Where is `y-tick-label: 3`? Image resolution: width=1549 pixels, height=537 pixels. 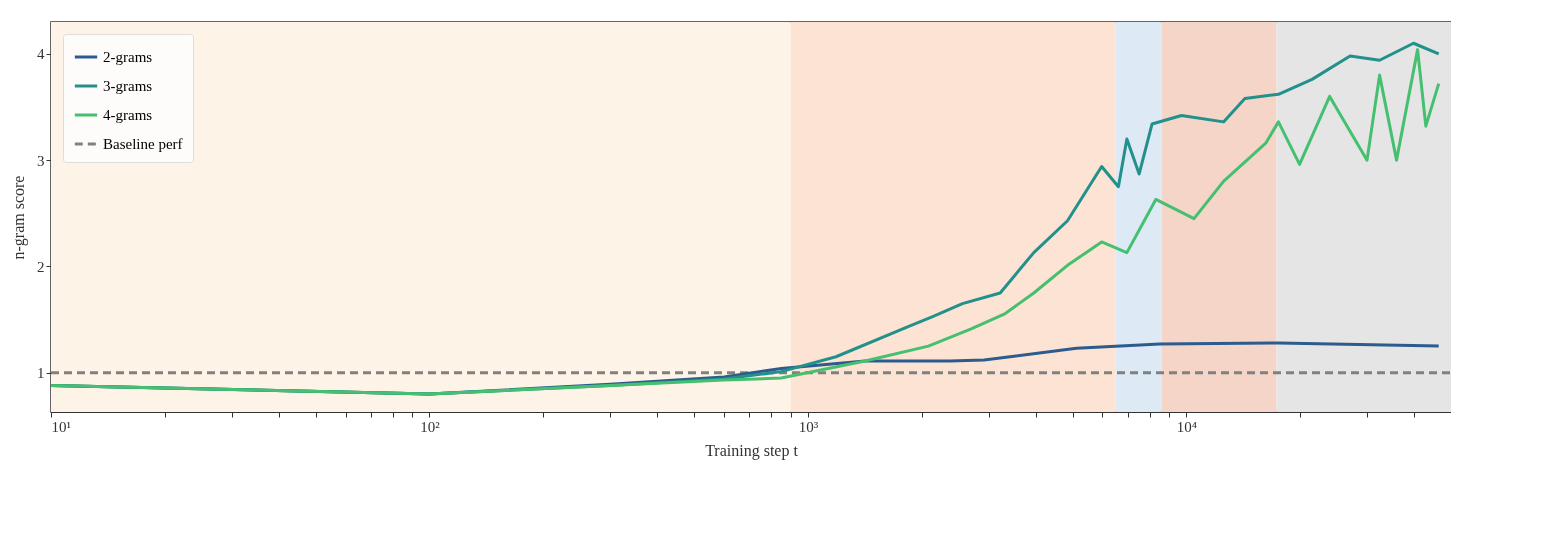
y-tick-label: 3 is located at coordinates (41, 160).